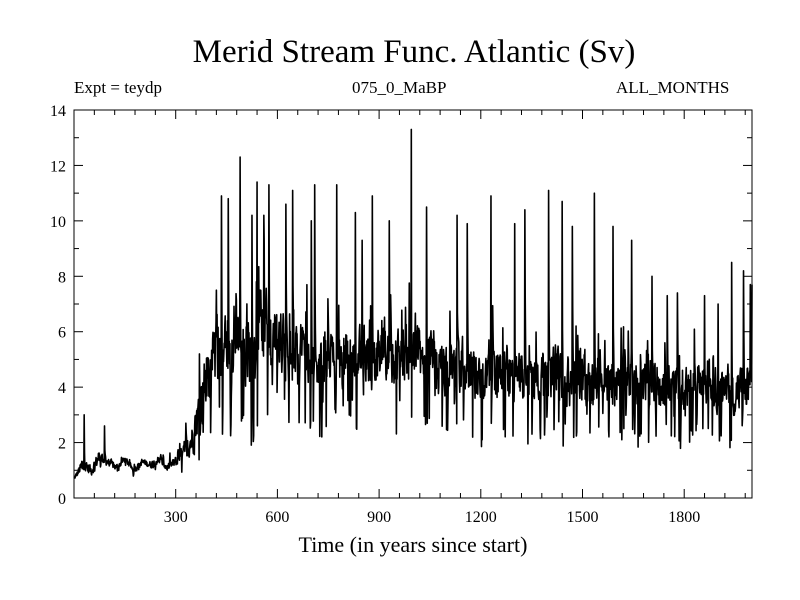 This screenshot has height=600, width=800. Describe the element at coordinates (62, 499) in the screenshot. I see `y-tick-label: 0` at that location.